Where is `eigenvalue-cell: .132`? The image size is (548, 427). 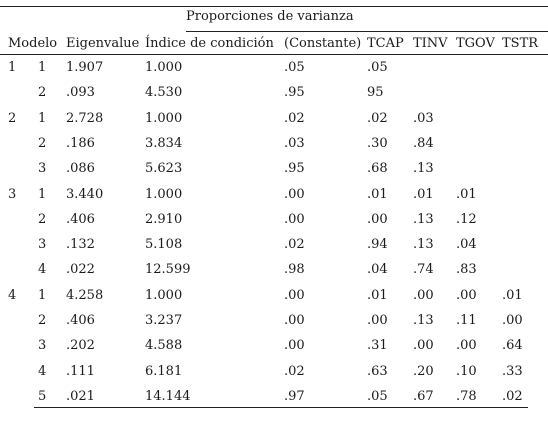 eigenvalue-cell: .132 is located at coordinates (80, 244).